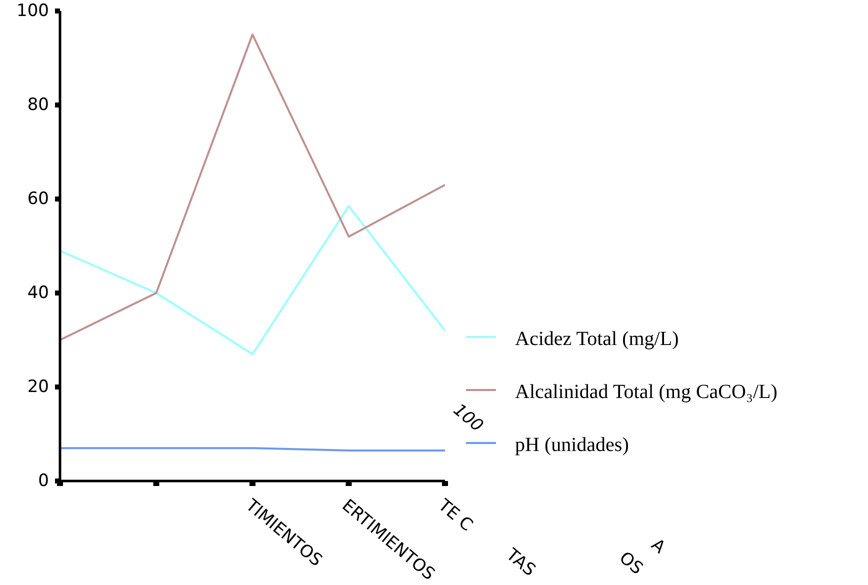  Describe the element at coordinates (572, 445) in the screenshot. I see `legend-label: pH (unidades)` at that location.